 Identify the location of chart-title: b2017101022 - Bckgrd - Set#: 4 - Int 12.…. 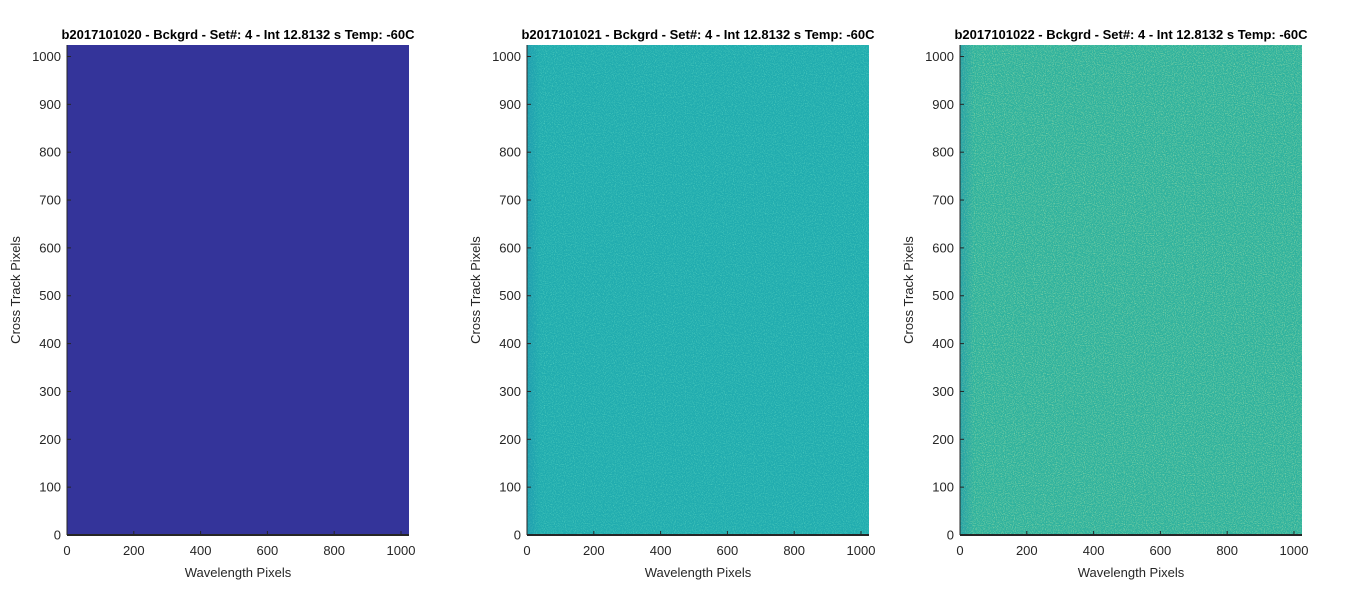
(1131, 34).